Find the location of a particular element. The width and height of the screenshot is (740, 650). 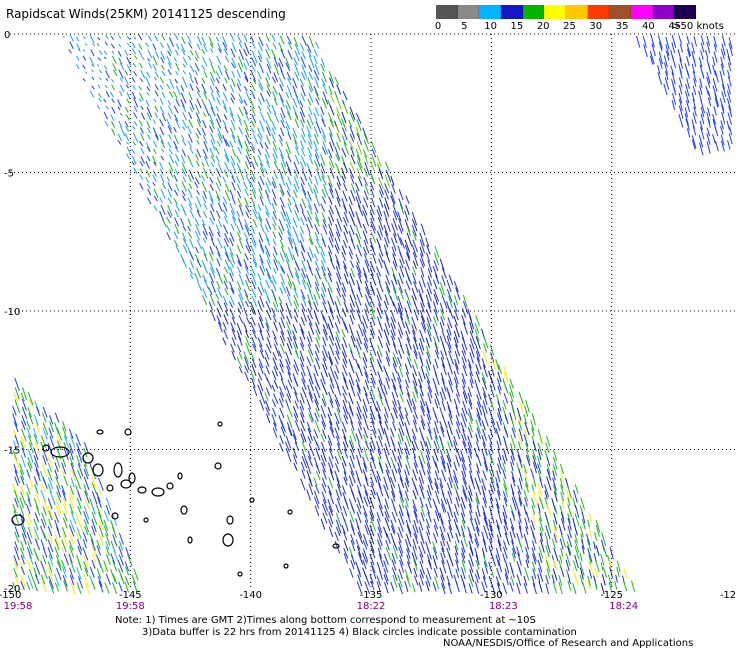

legend-label: 35 is located at coordinates (622, 26).